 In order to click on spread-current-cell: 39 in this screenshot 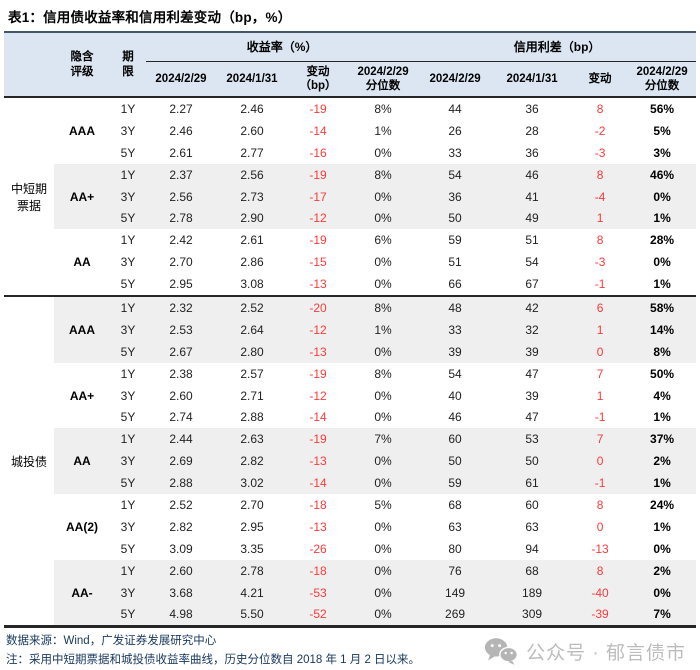, I will do `click(455, 351)`.